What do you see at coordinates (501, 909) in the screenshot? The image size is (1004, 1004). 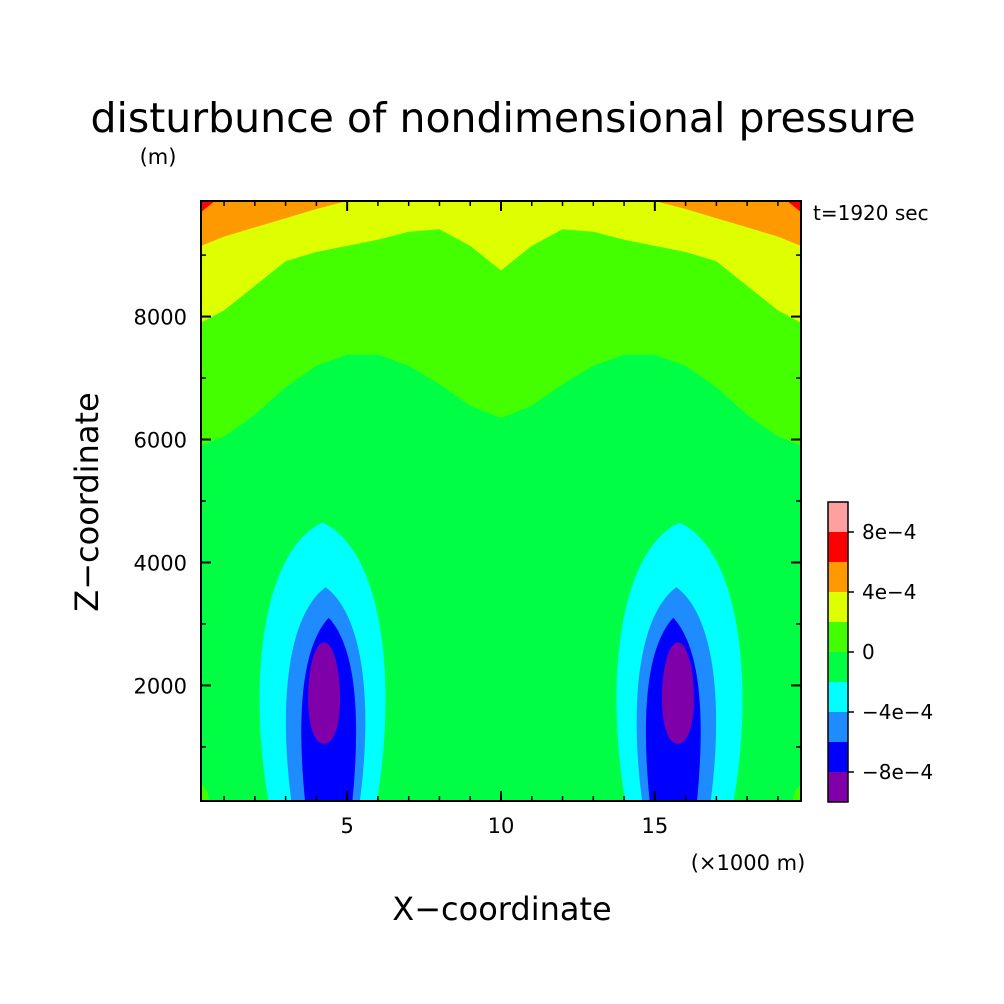 I see `x-axis-label: X−coordinate` at bounding box center [501, 909].